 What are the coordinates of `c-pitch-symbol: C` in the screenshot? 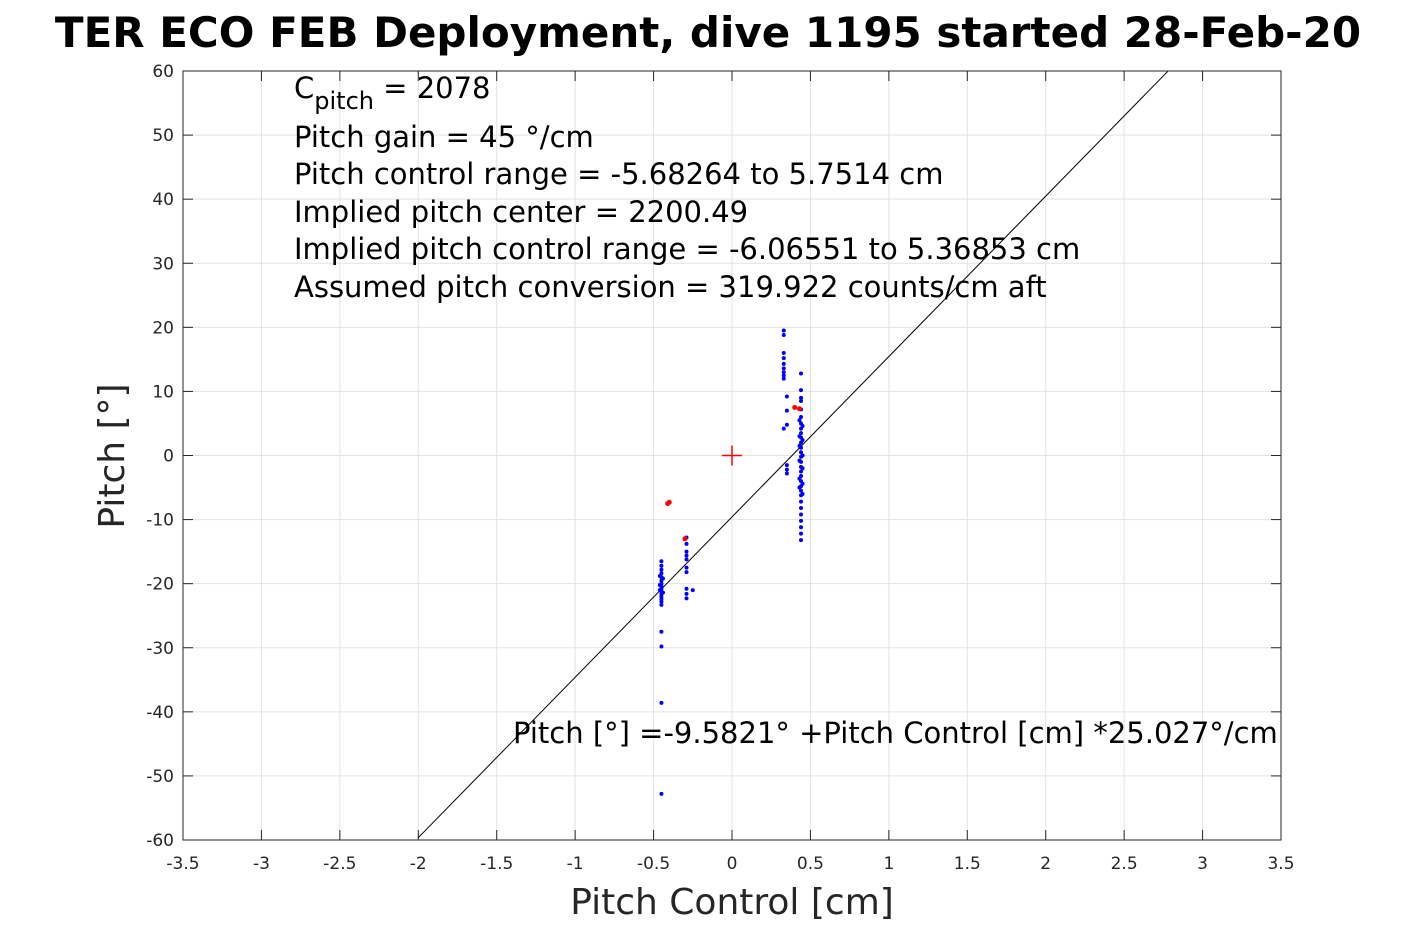 It's located at (304, 88).